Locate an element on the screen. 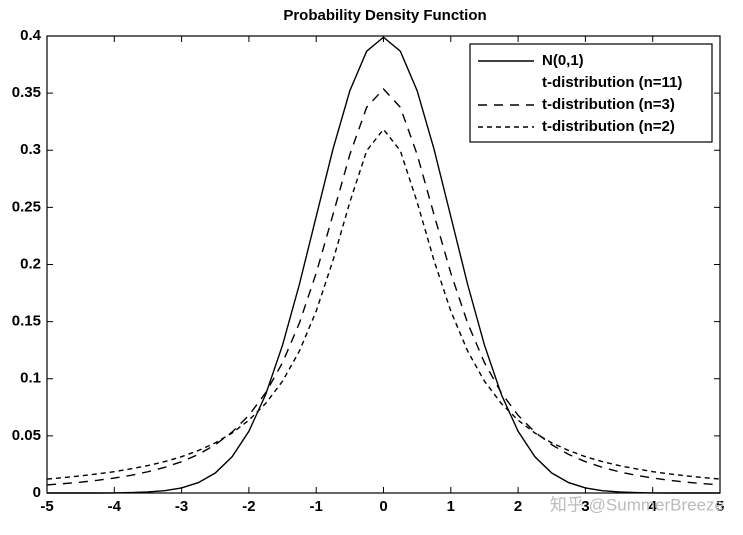 The height and width of the screenshot is (535, 743). chart-title: Probability Density Function is located at coordinates (384, 15).